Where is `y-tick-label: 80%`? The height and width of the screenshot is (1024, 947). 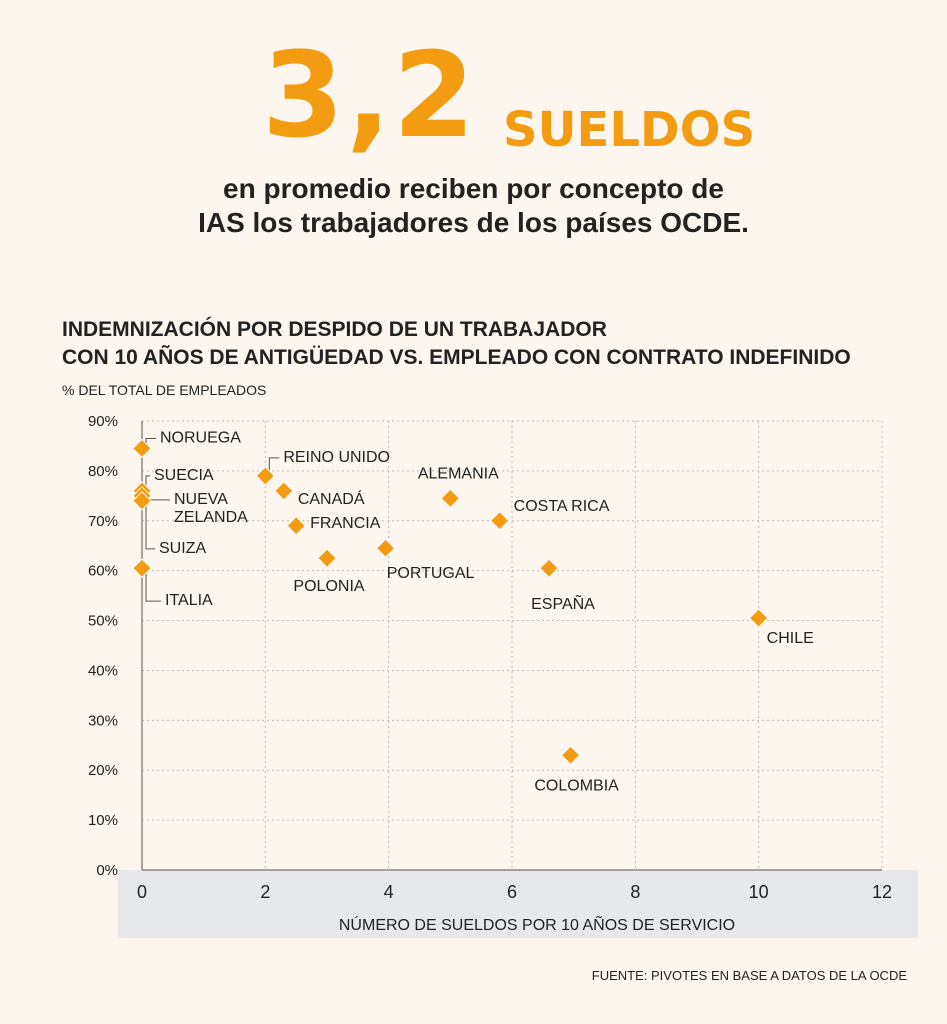 y-tick-label: 80% is located at coordinates (103, 471).